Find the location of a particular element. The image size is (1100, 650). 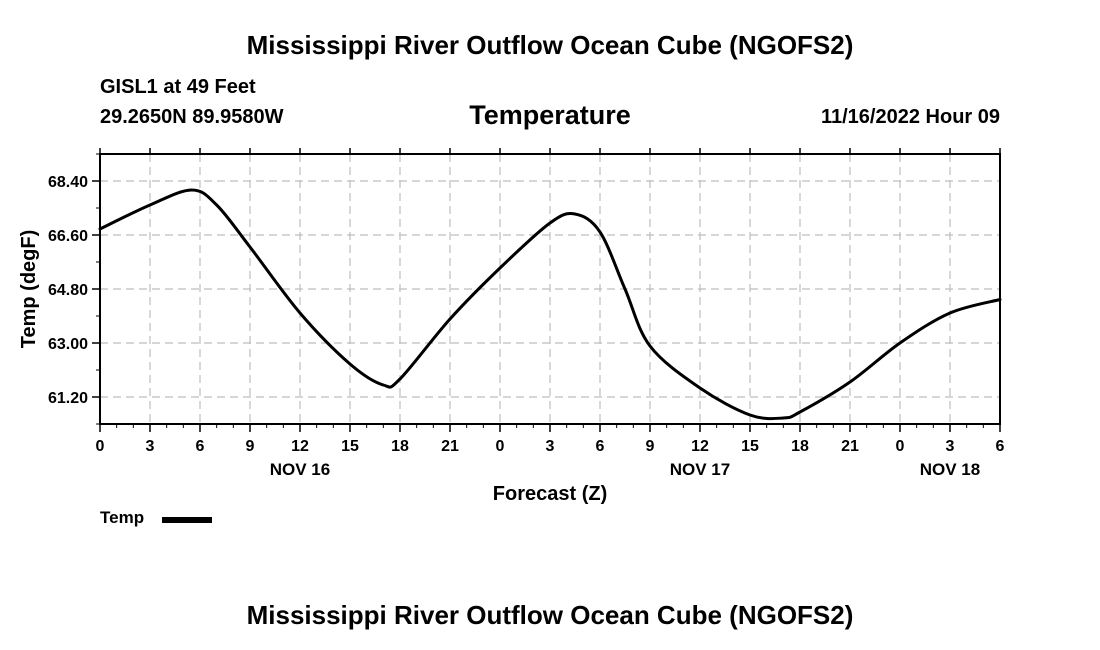

datetime-label: 11/16/2022 Hour 09 is located at coordinates (910, 117).